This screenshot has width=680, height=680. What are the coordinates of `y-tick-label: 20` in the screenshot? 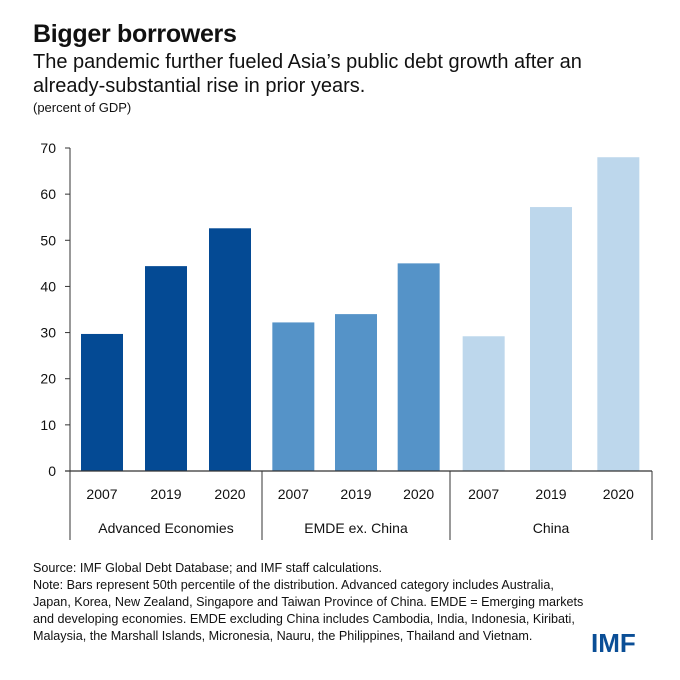 It's located at (48, 379).